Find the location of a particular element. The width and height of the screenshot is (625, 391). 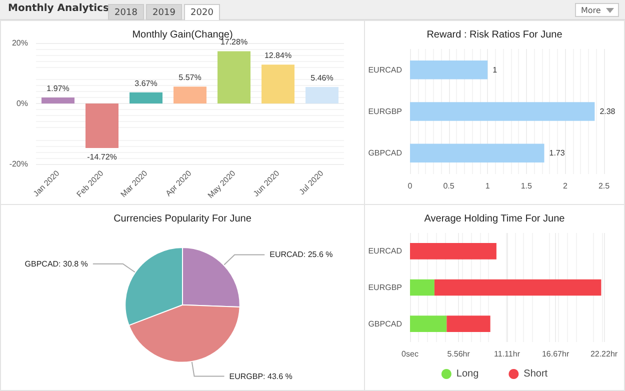

data-label: 2.38 is located at coordinates (608, 111).